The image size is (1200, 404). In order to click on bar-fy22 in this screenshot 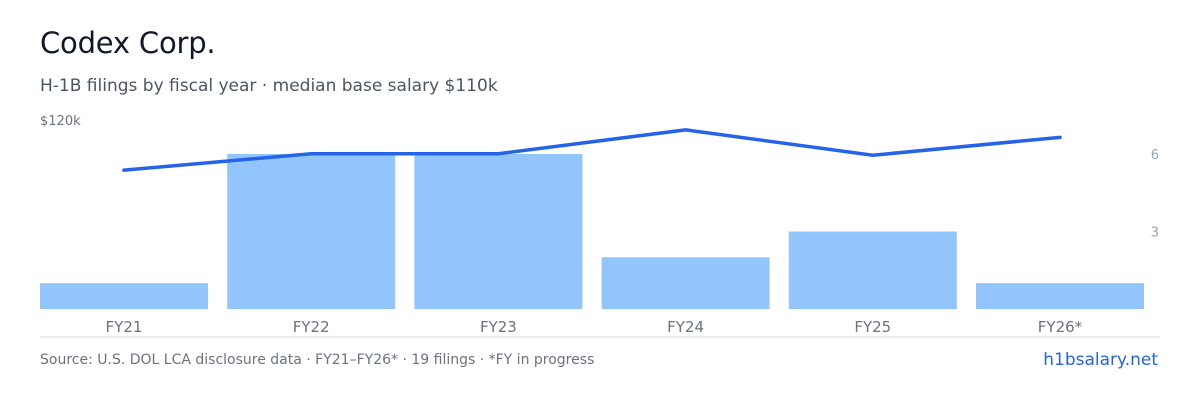, I will do `click(311, 231)`.